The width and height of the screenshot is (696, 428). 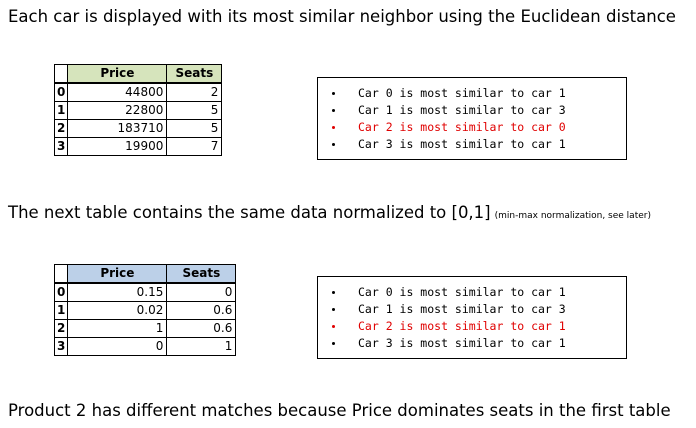 I want to click on table-row: 3 0 1, so click(x=145, y=346).